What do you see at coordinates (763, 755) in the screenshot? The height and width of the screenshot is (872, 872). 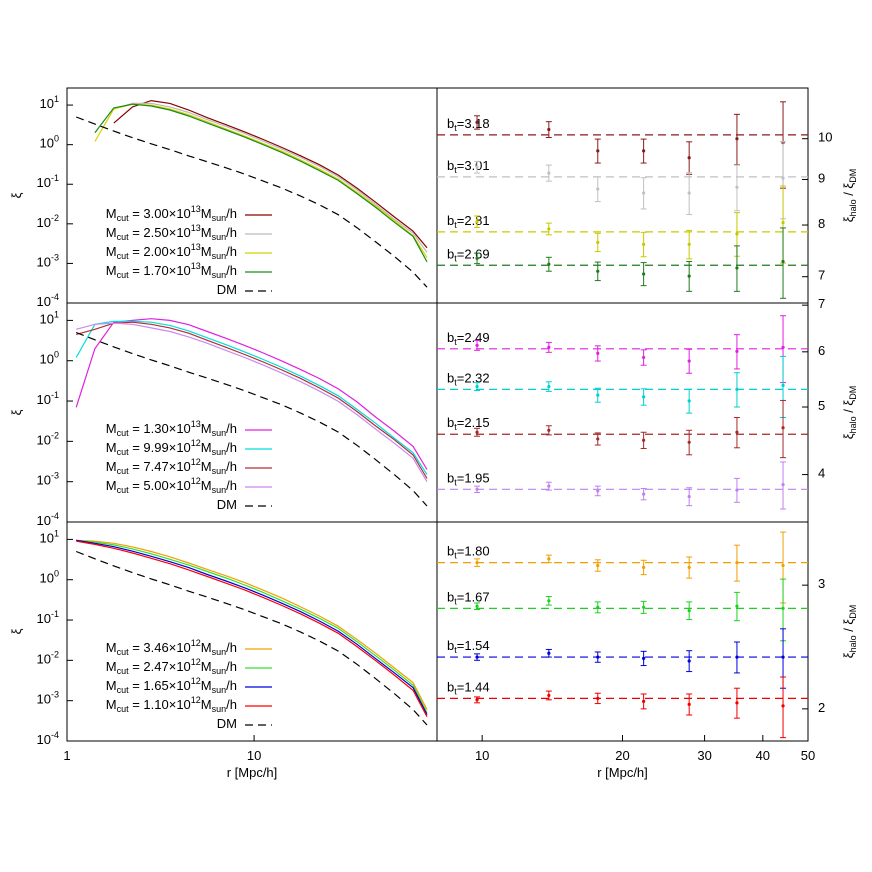 I see `x-tick-label: 40` at bounding box center [763, 755].